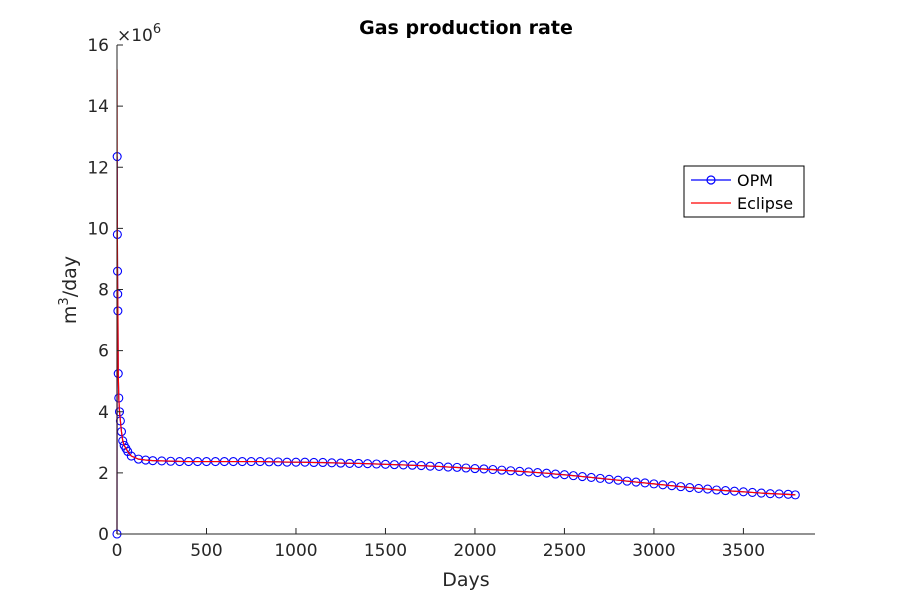 The width and height of the screenshot is (900, 600). Describe the element at coordinates (70, 315) in the screenshot. I see `y-axis-label-base: m` at that location.